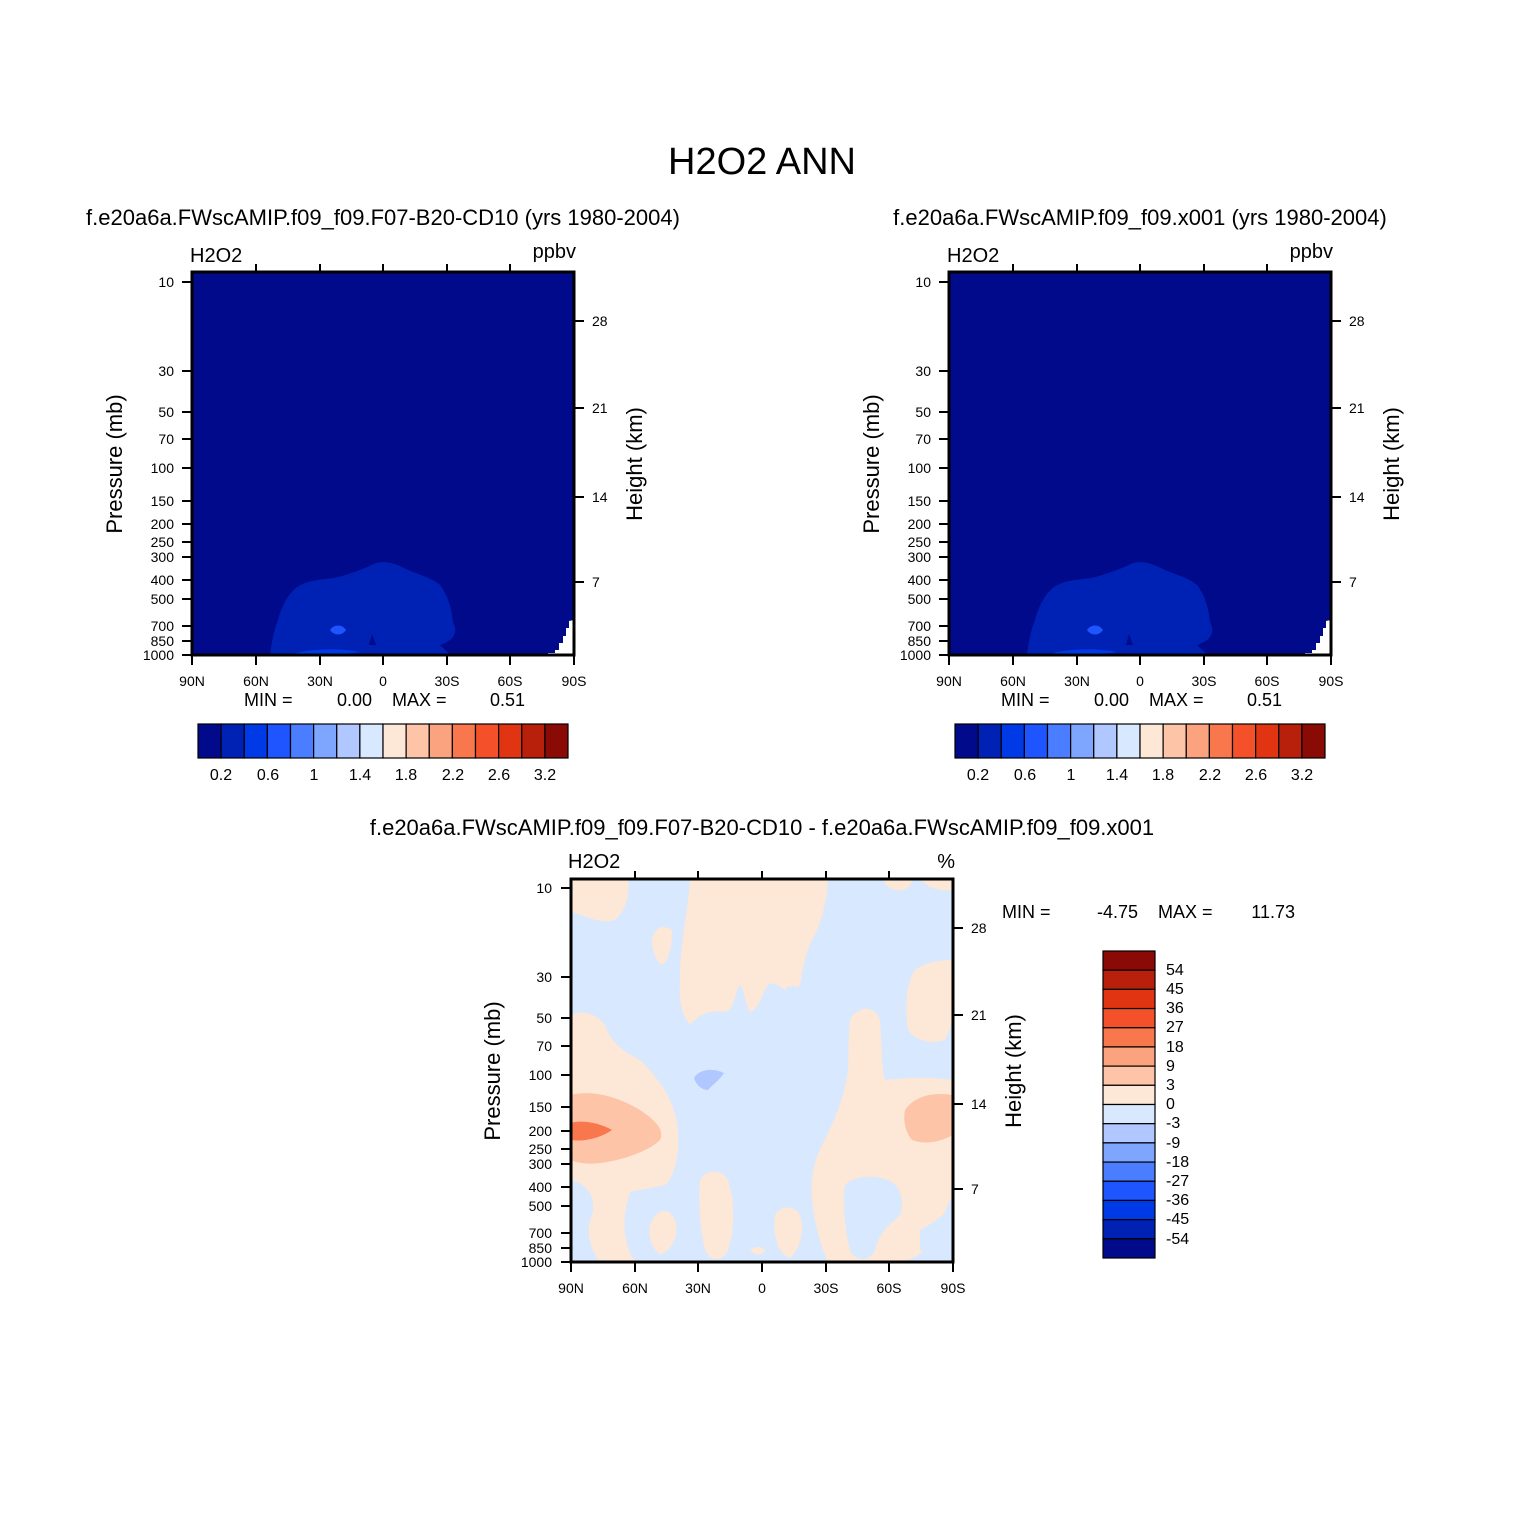 The image size is (1524, 1524). I want to click on colorbar-tick-label: -27, so click(1177, 1181).